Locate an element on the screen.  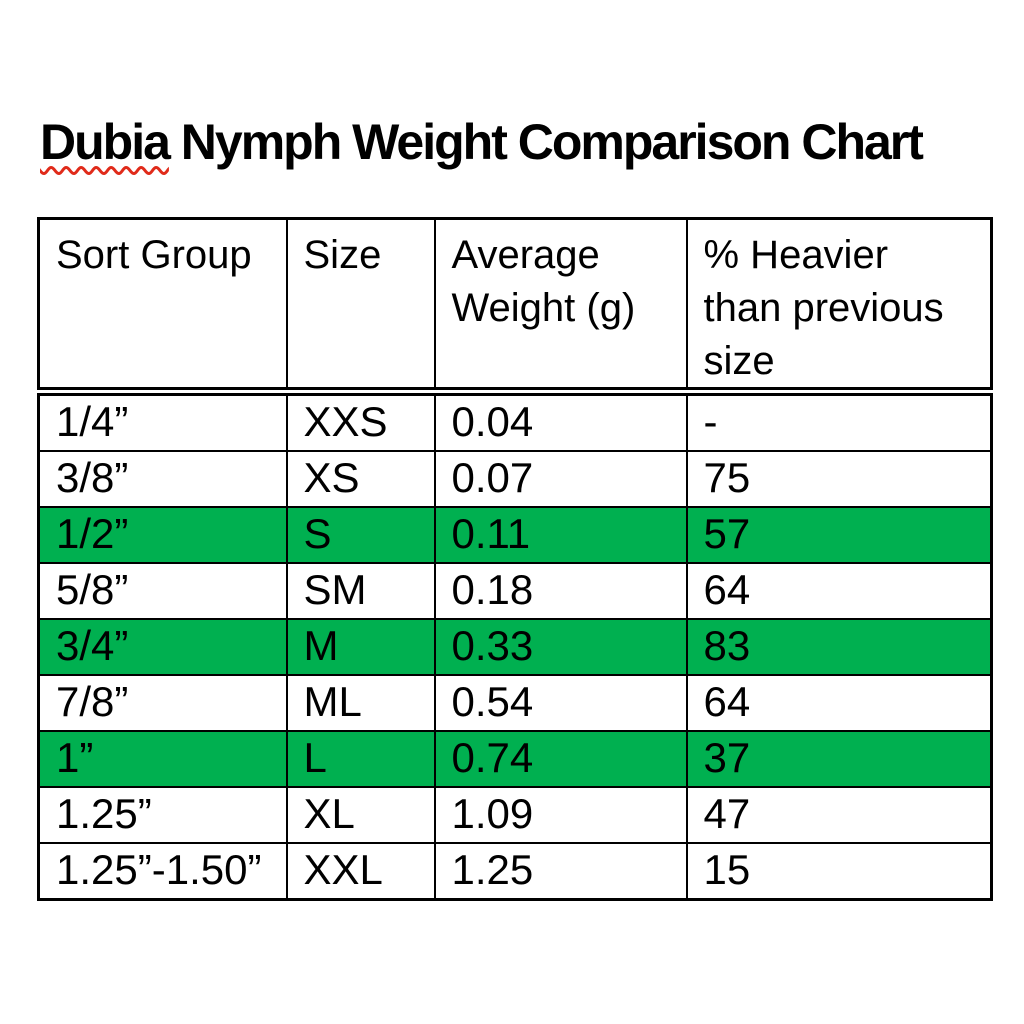
table-row: 1/2” S 0.11 57 is located at coordinates (515, 535).